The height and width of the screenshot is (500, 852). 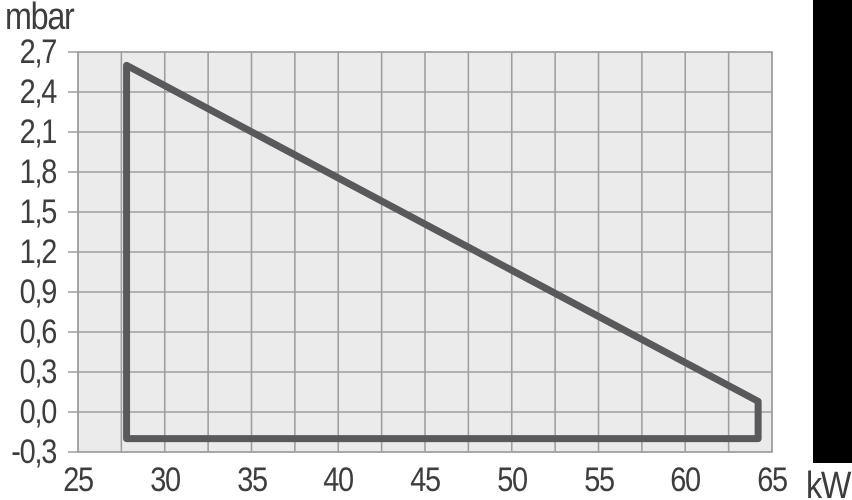 I want to click on x-tick-label: 35, so click(x=252, y=480).